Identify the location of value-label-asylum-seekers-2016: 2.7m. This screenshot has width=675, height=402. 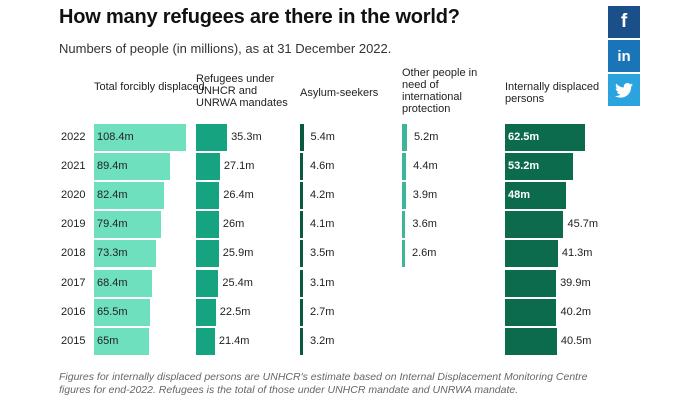
(322, 311).